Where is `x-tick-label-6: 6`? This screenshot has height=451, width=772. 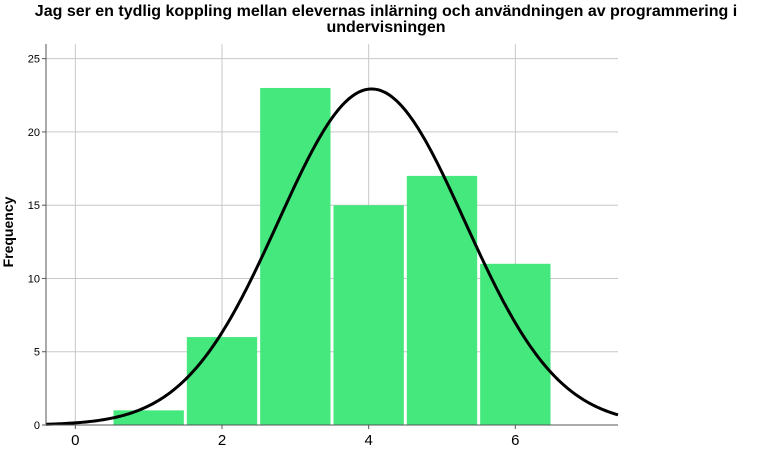
x-tick-label-6: 6 is located at coordinates (515, 440).